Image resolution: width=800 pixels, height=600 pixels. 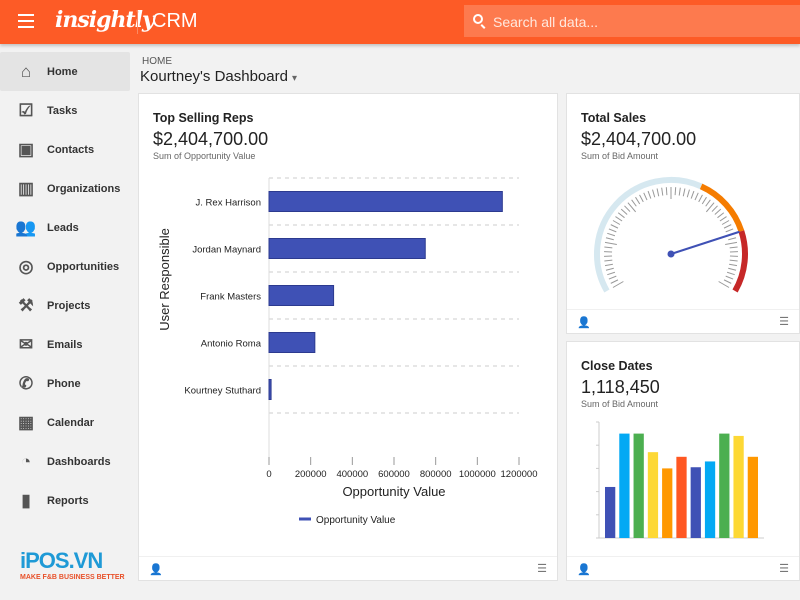 What do you see at coordinates (26, 21) in the screenshot?
I see `hamburger-menu-icon` at bounding box center [26, 21].